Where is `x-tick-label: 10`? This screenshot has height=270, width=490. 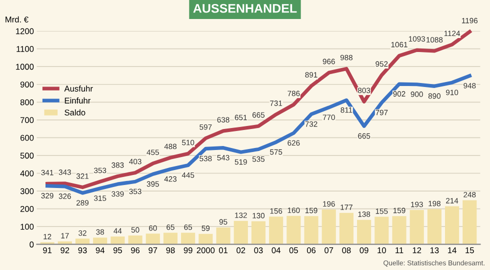
x-tick-label: 10 is located at coordinates (382, 250).